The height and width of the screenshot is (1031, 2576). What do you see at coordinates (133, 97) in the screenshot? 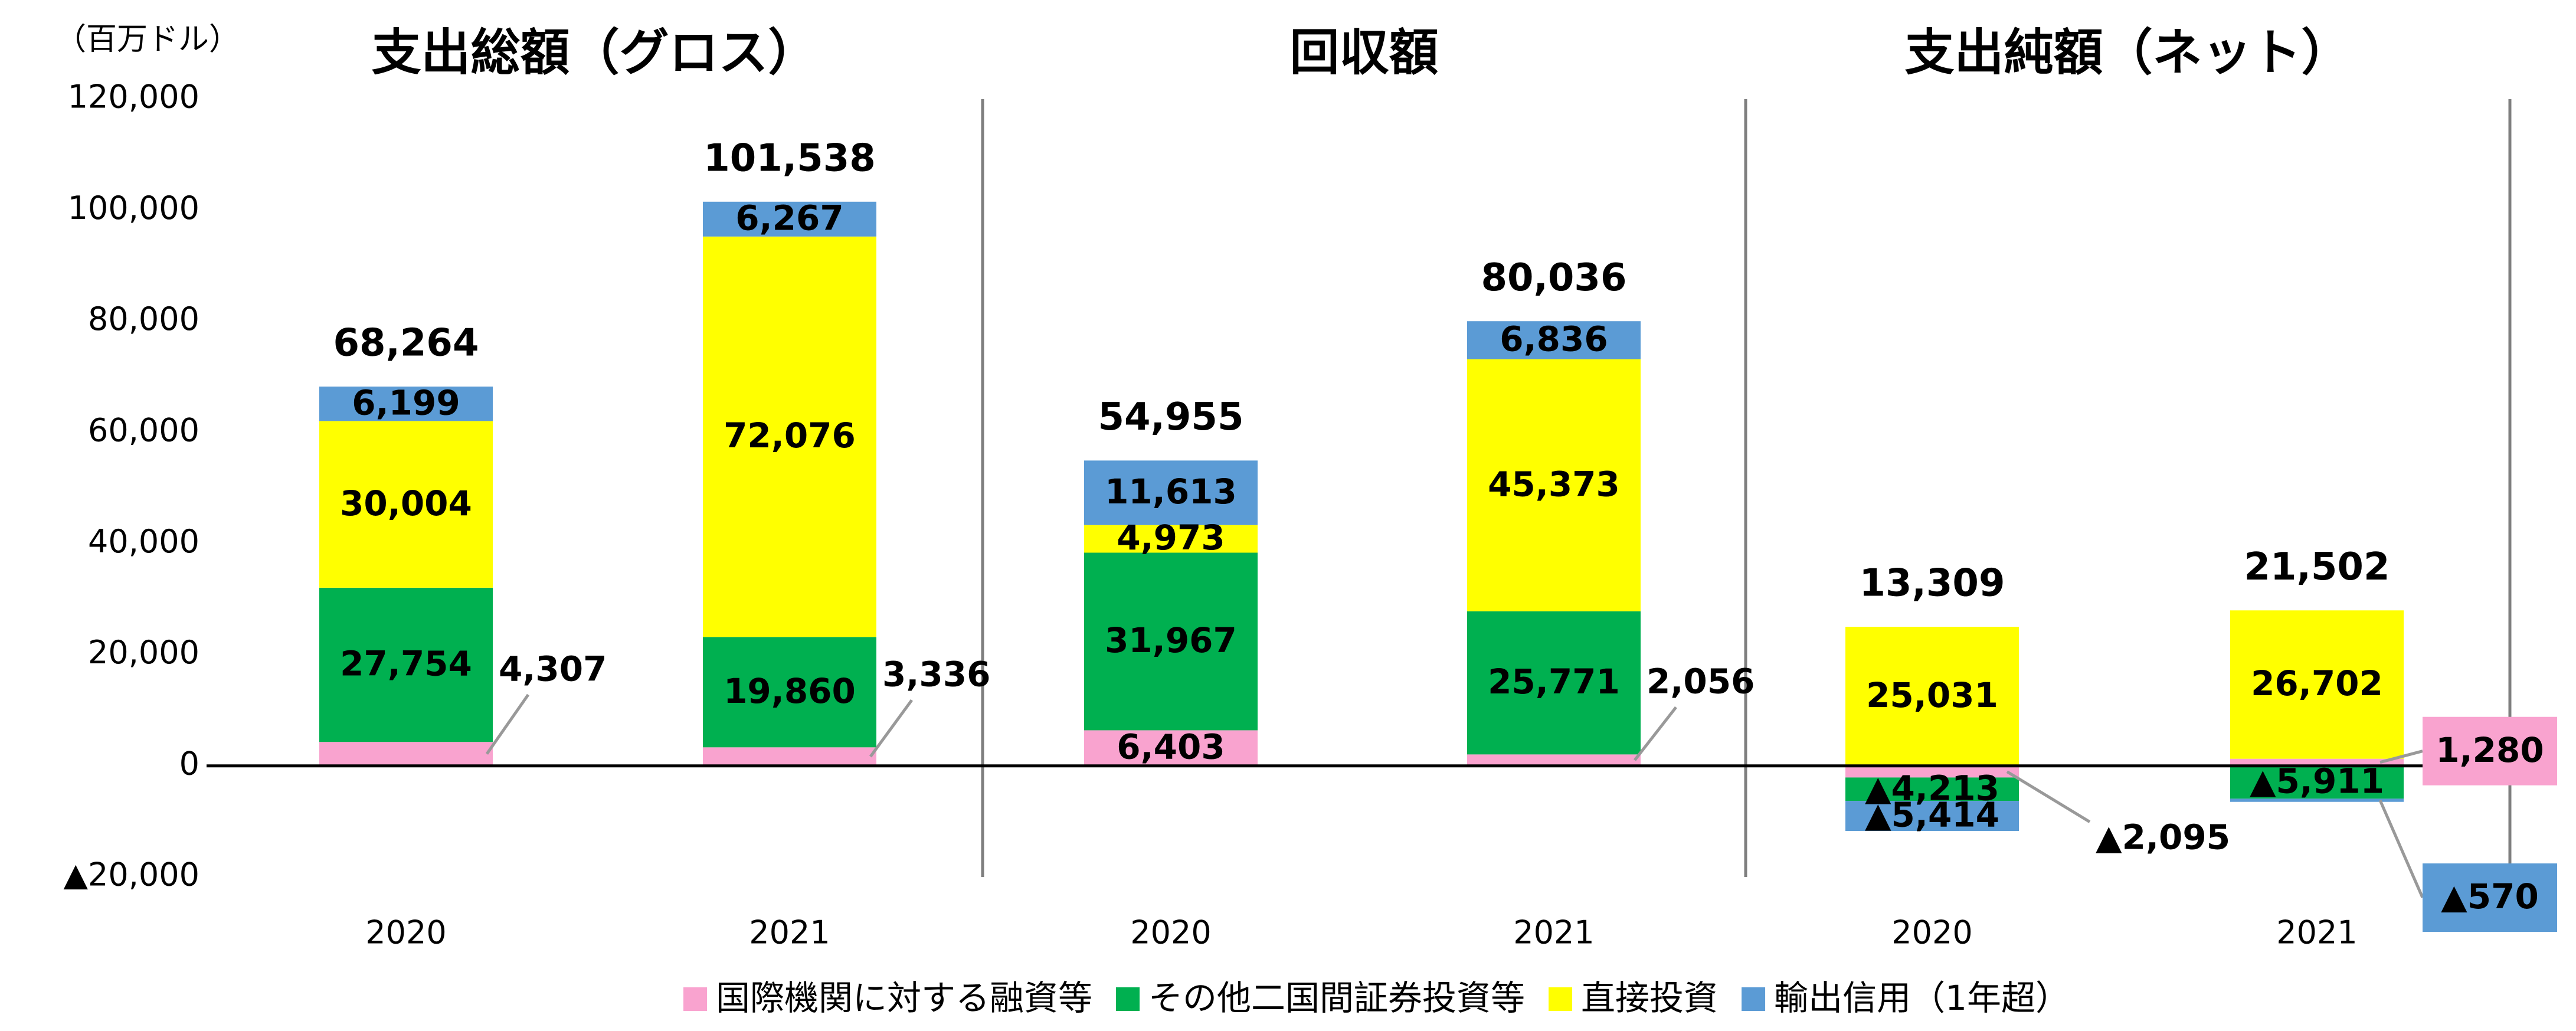
I see `y-tick-label: 120,000` at bounding box center [133, 97].